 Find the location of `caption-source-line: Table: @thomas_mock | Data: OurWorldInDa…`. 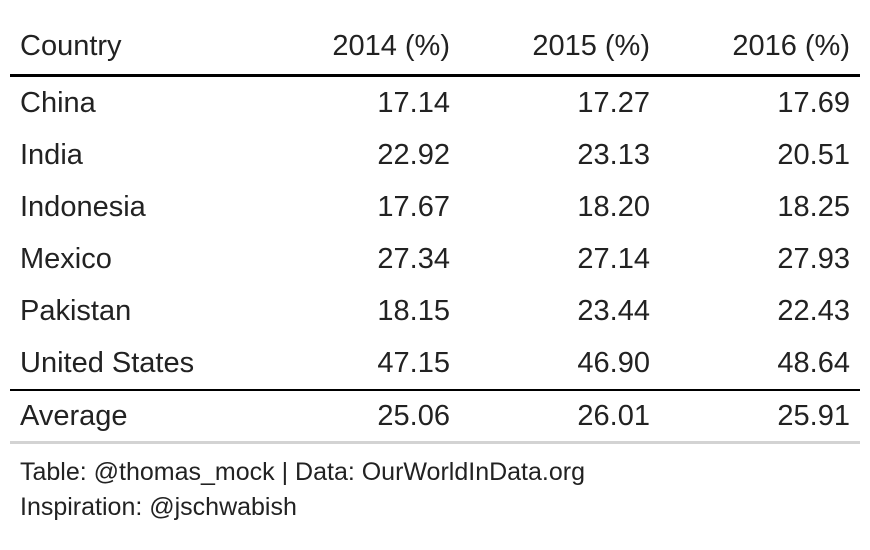

caption-source-line: Table: @thomas_mock | Data: OurWorldInDa… is located at coordinates (302, 472).